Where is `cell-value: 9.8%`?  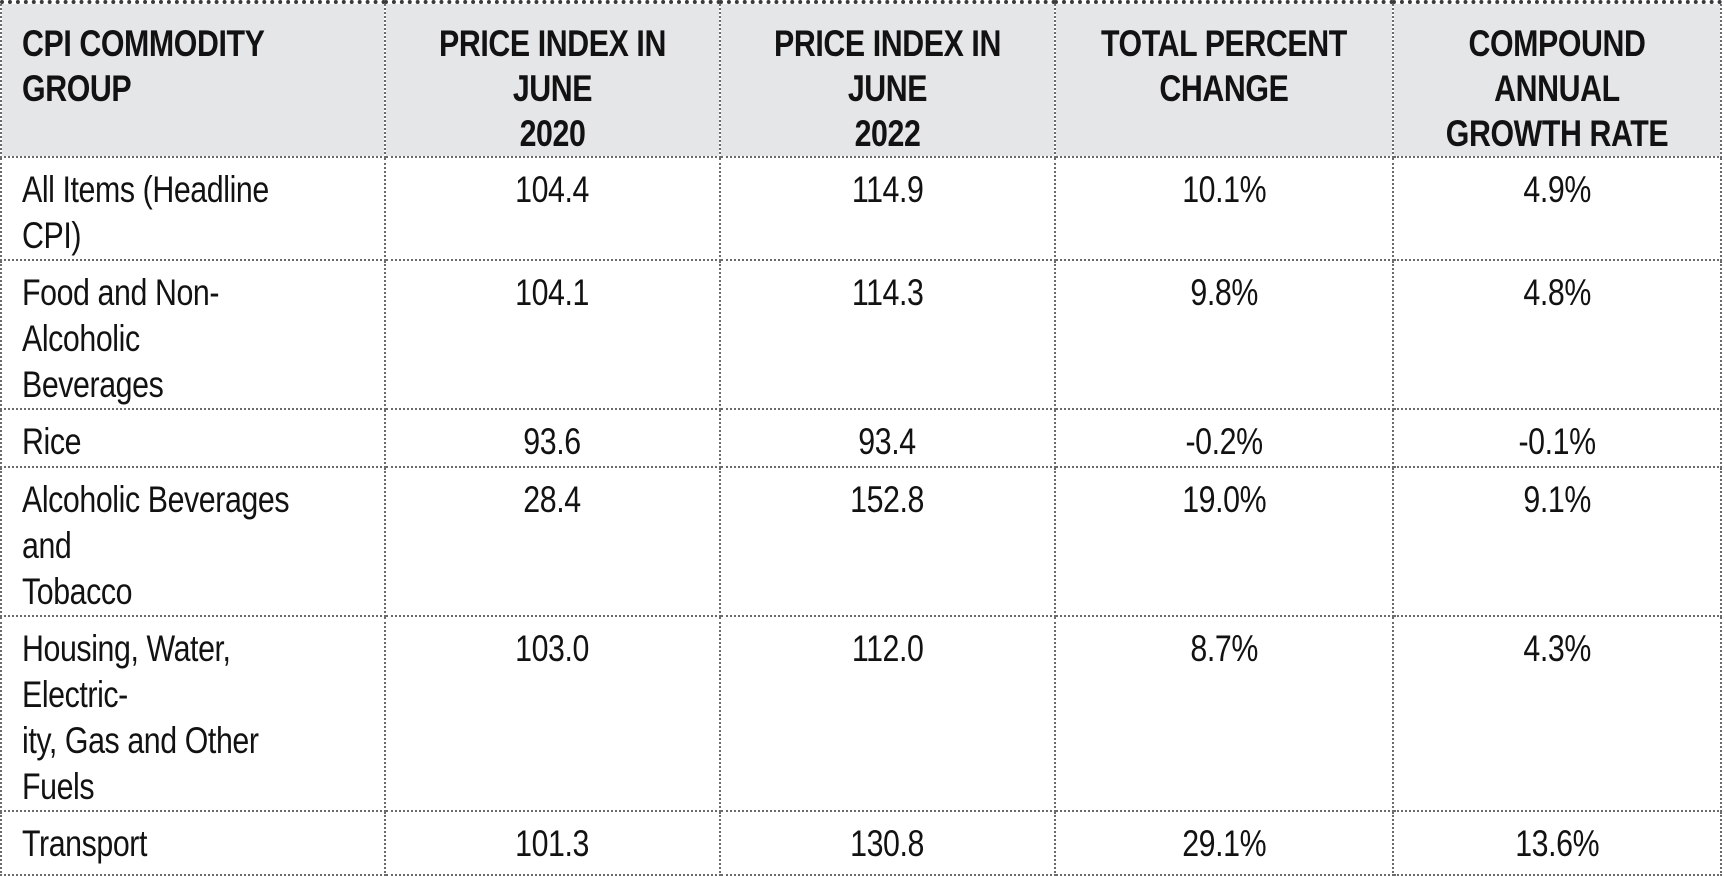
cell-value: 9.8% is located at coordinates (1224, 292).